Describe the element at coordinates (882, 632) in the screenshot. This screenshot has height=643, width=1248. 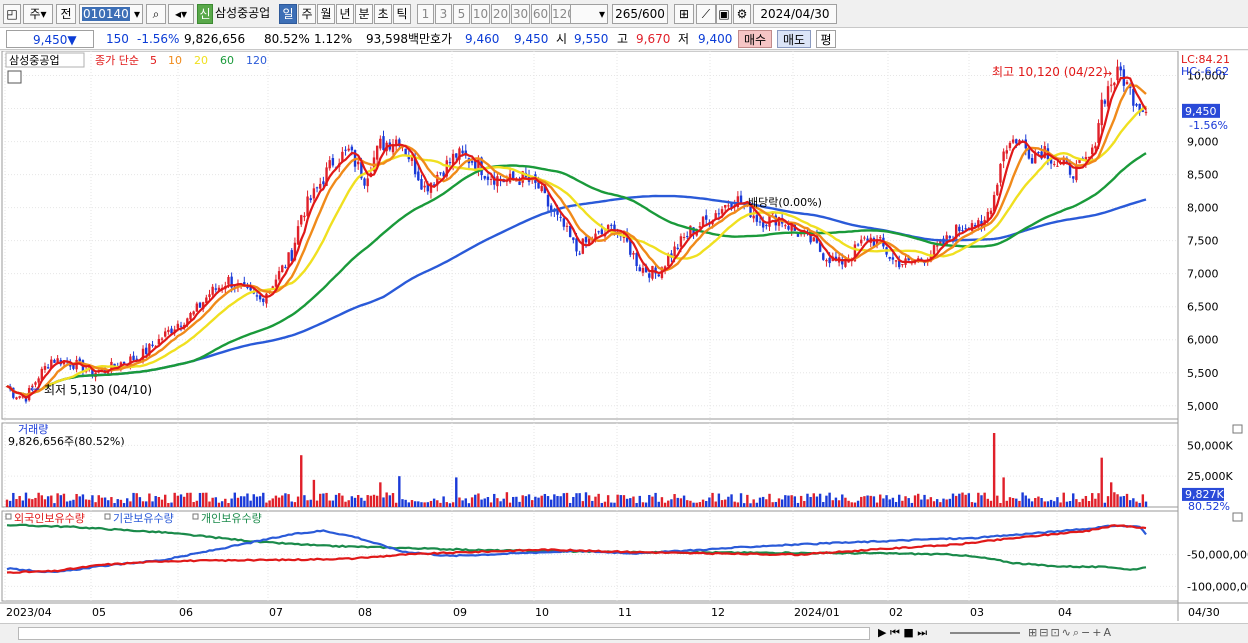
I see `play-icon: ▶` at that location.